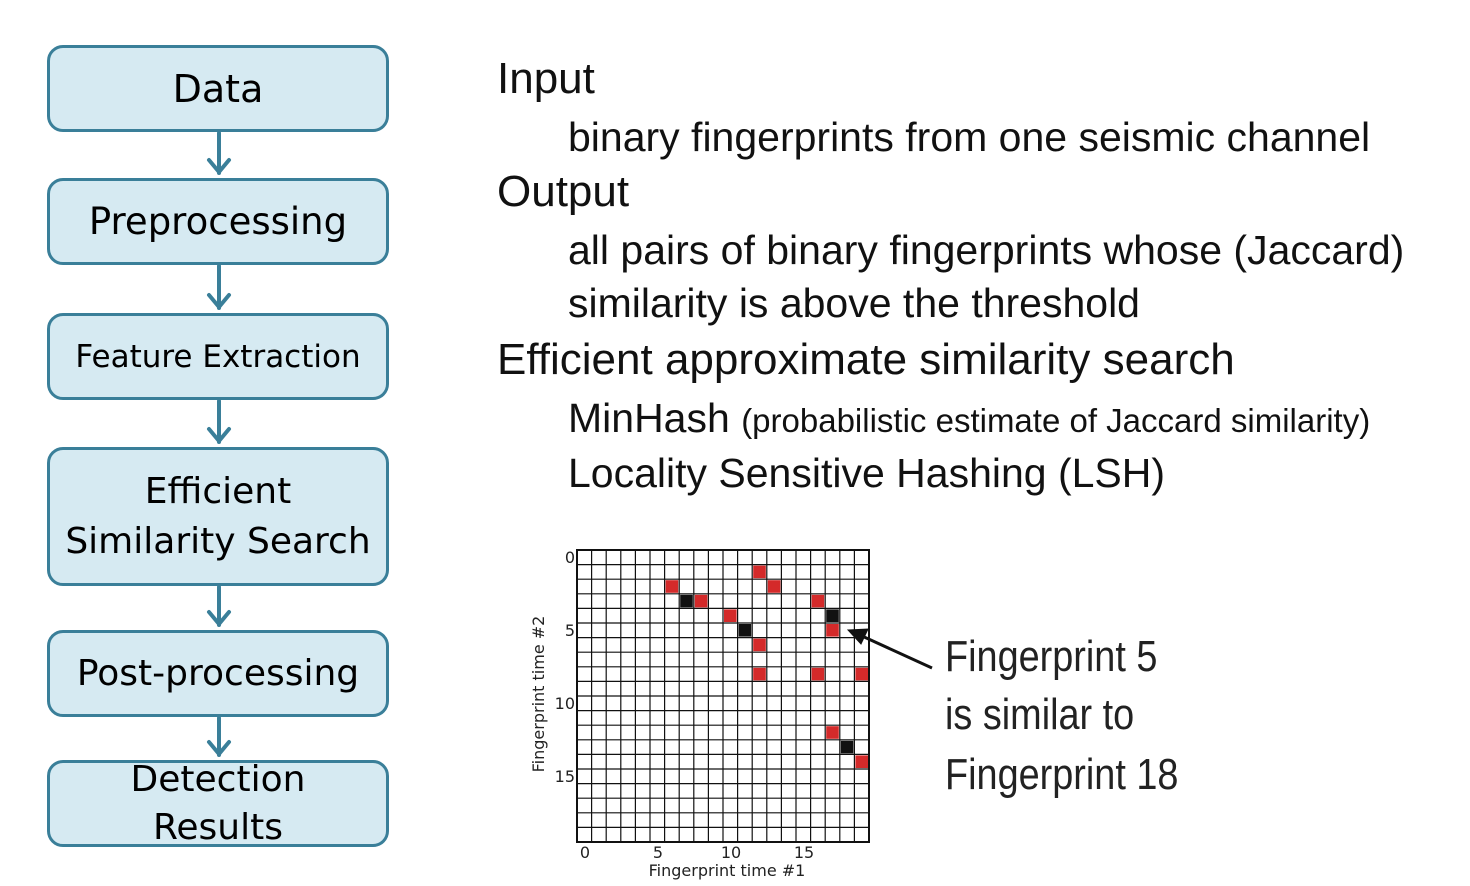 The image size is (1470, 886). I want to click on step-label-line1: Detection, so click(218, 779).